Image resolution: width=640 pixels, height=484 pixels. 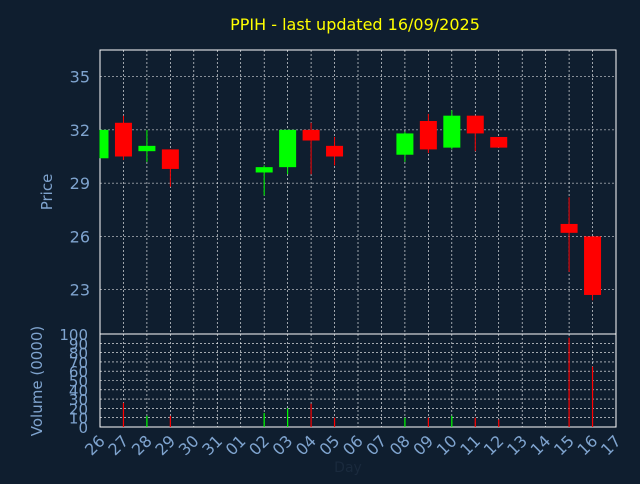 What do you see at coordinates (80, 290) in the screenshot?
I see `price-tick-label: 23` at bounding box center [80, 290].